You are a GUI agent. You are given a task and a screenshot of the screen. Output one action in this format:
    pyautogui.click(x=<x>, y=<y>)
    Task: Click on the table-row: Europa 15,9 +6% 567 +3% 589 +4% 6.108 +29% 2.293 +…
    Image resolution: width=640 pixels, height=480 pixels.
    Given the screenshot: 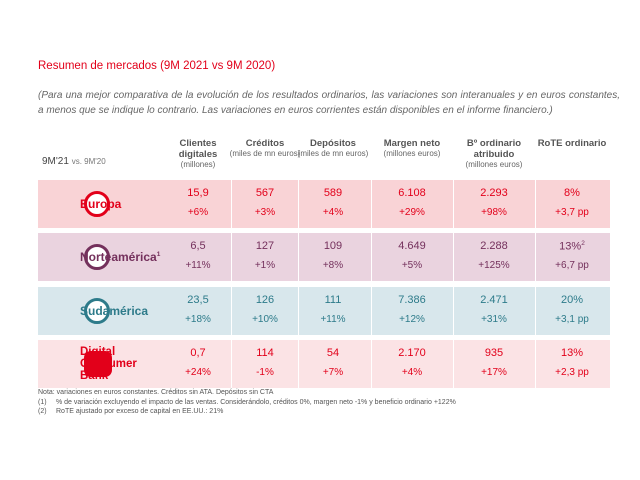 What is the action you would take?
    pyautogui.click(x=324, y=204)
    